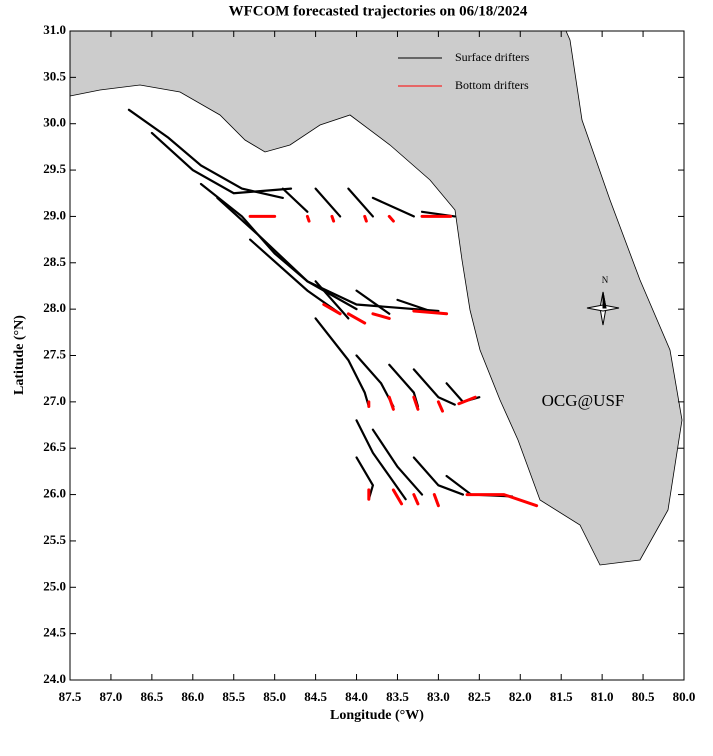 The height and width of the screenshot is (756, 713). What do you see at coordinates (397, 696) in the screenshot?
I see `x-tick-label: 83.5` at bounding box center [397, 696].